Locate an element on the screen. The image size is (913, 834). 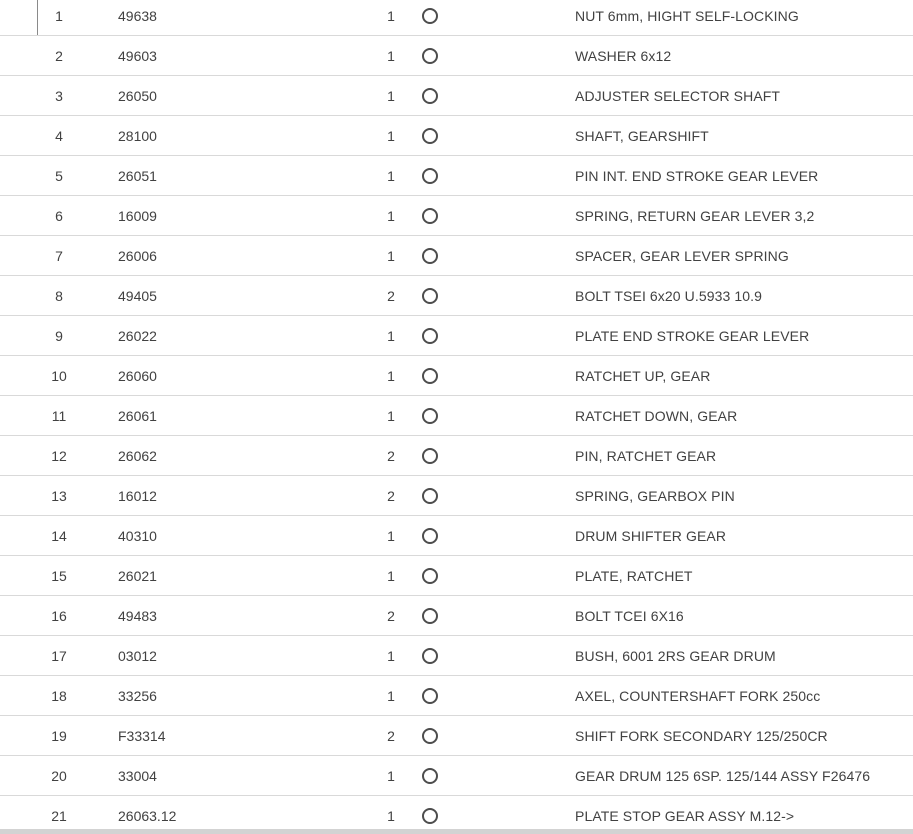
row-number: 8 is located at coordinates (59, 296).